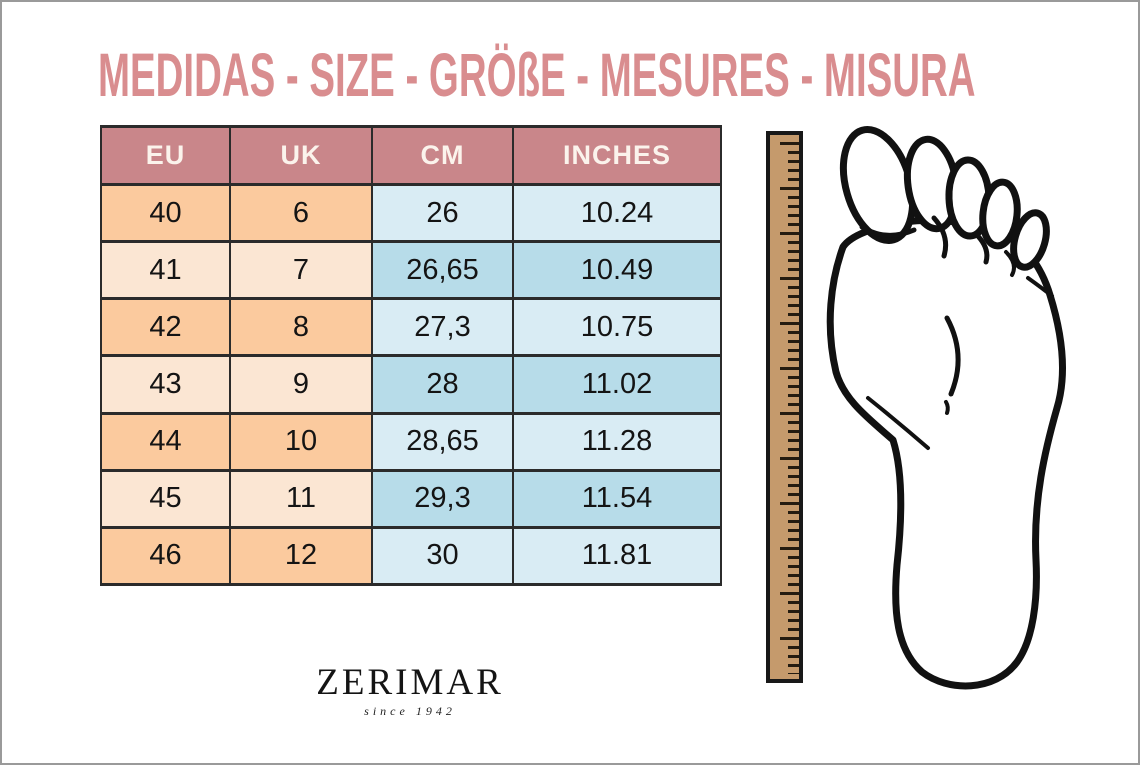 The height and width of the screenshot is (765, 1140). I want to click on table-header-row: EU UK CM INCHES, so click(411, 155).